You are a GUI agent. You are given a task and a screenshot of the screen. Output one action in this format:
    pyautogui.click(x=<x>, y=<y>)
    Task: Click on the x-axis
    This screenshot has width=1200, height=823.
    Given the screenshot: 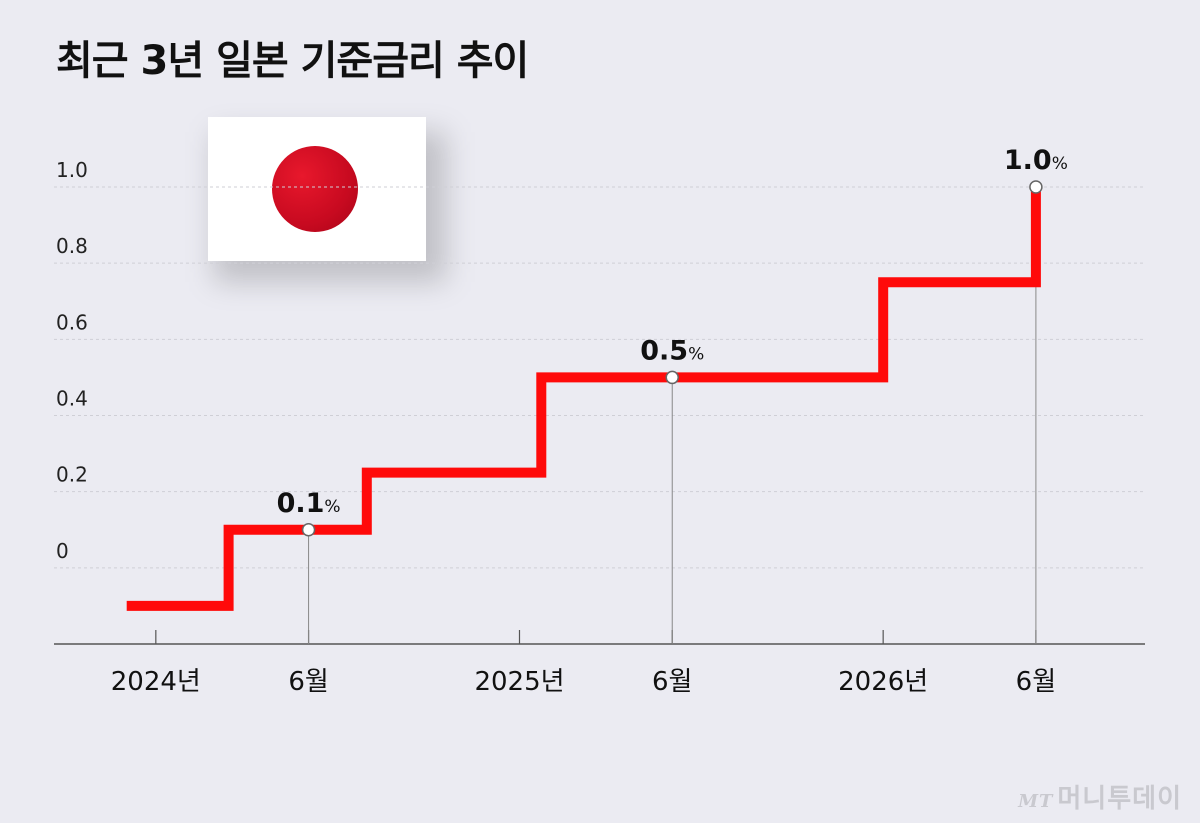 What is the action you would take?
    pyautogui.click(x=599, y=637)
    